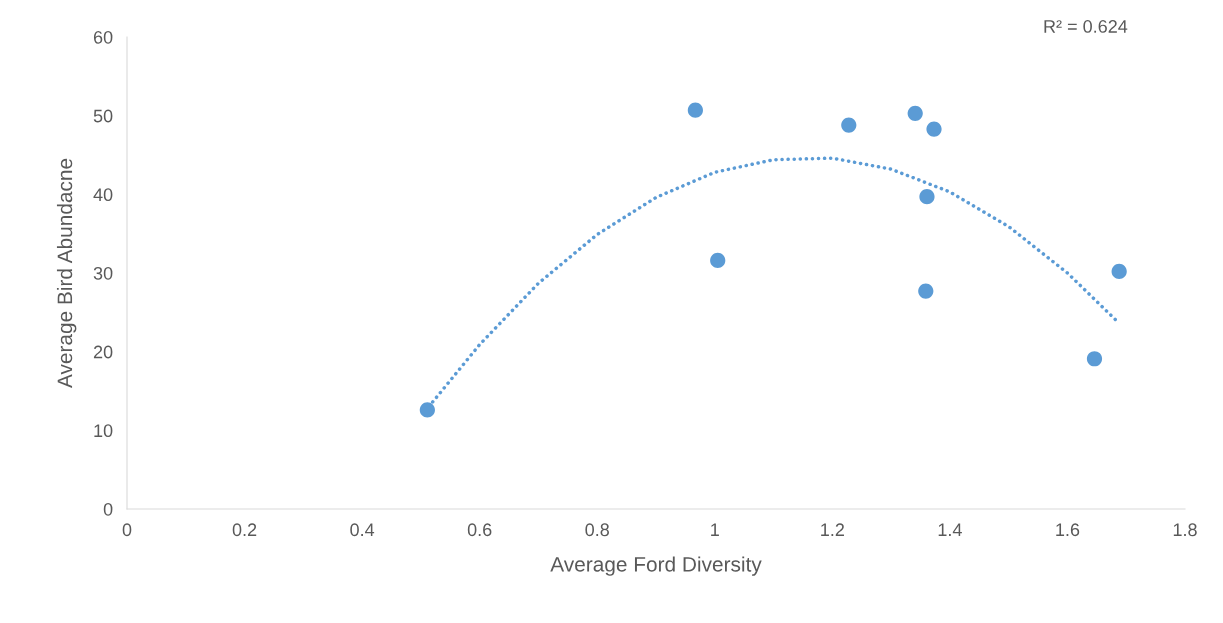 The image size is (1223, 623). What do you see at coordinates (103, 37) in the screenshot?
I see `y-tick-label: 60` at bounding box center [103, 37].